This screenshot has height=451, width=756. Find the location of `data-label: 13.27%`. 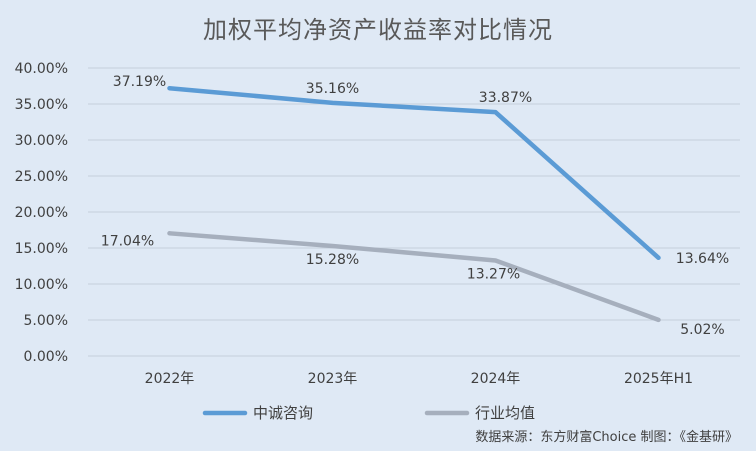

data-label: 13.27% is located at coordinates (493, 274).